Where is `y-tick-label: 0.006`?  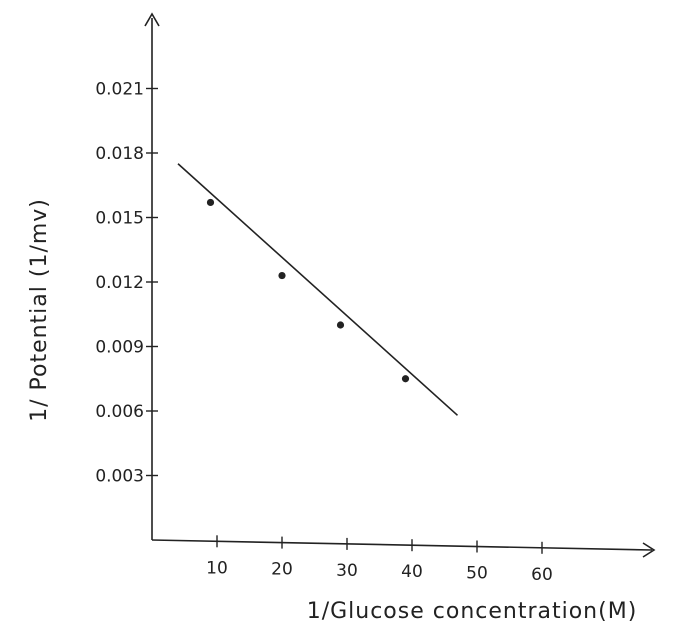
y-tick-label: 0.006 is located at coordinates (119, 412).